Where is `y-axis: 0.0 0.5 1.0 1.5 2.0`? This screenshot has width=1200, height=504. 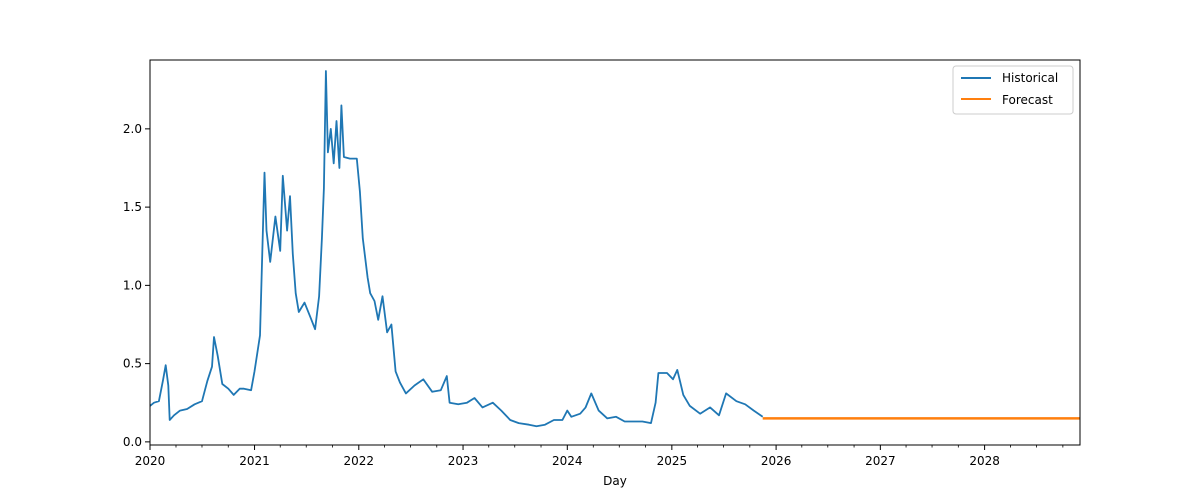 y-axis: 0.0 0.5 1.0 1.5 2.0 is located at coordinates (136, 285).